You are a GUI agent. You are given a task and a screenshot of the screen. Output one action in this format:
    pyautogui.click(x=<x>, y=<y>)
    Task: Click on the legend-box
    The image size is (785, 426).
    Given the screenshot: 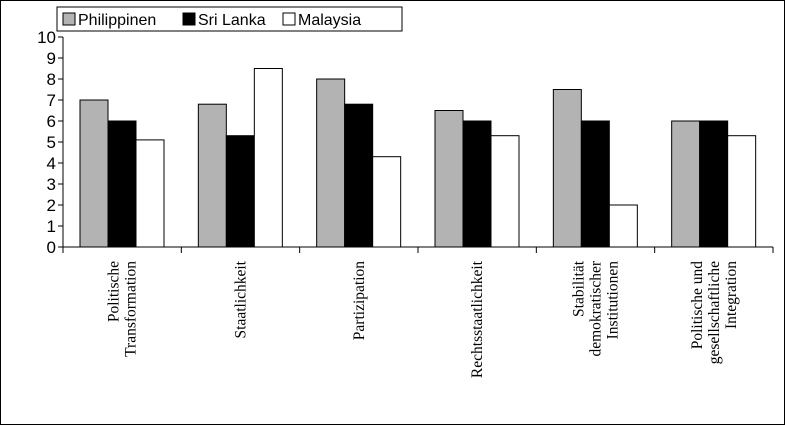 What is the action you would take?
    pyautogui.click(x=229, y=19)
    